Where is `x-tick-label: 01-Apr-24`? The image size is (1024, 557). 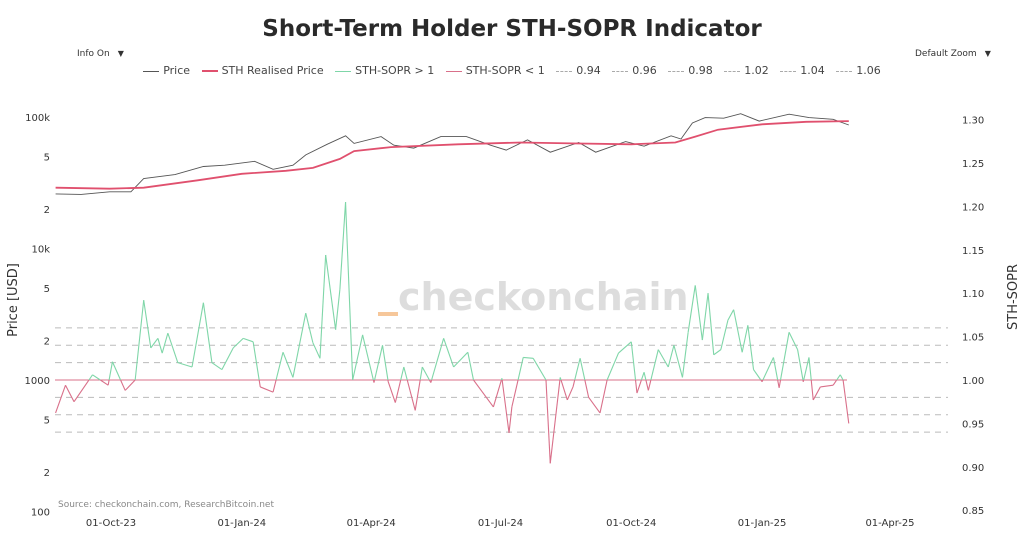
x-tick-label: 01-Apr-24 is located at coordinates (371, 523).